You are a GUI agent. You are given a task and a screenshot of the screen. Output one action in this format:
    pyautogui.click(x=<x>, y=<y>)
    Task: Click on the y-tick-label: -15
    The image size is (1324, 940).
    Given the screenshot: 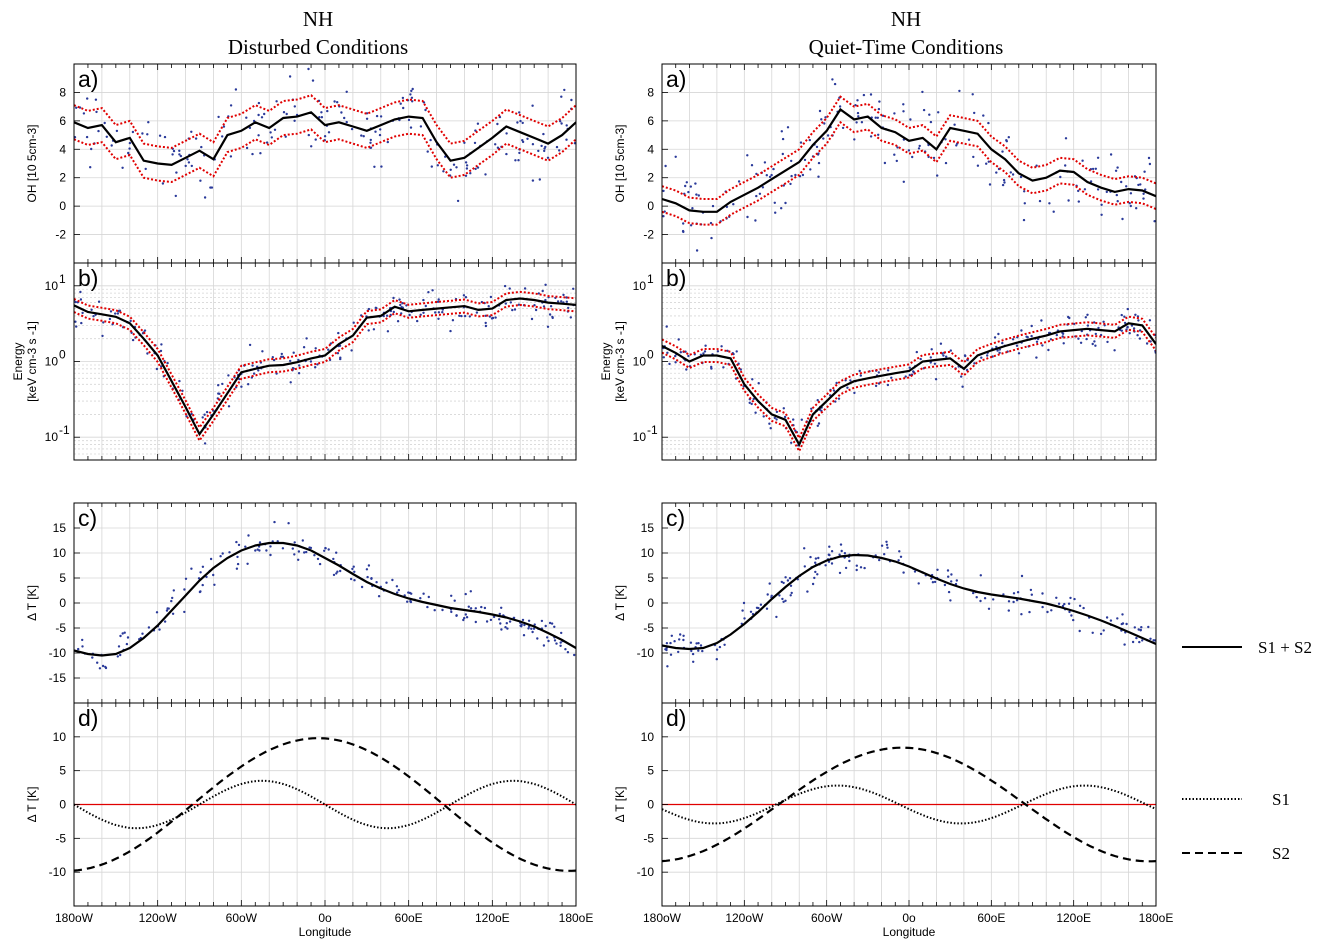 What is the action you would take?
    pyautogui.click(x=58, y=678)
    